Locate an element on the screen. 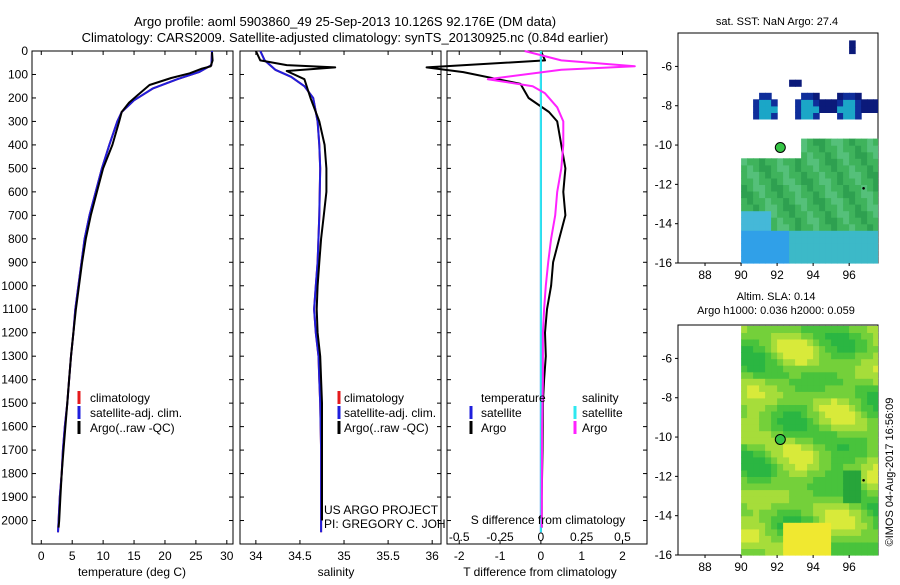  map-x-tick-label: 88 is located at coordinates (705, 275).